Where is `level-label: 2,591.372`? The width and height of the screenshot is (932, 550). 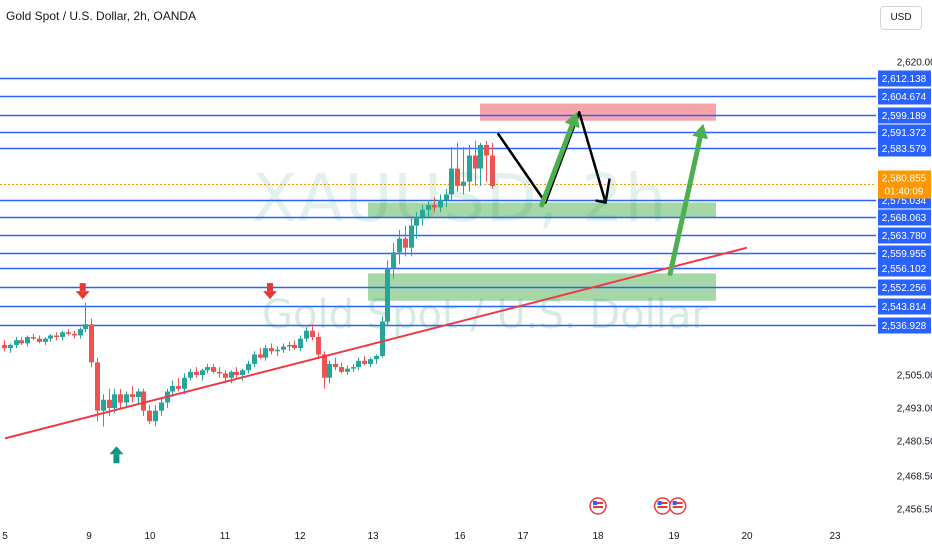 level-label: 2,591.372 is located at coordinates (904, 133).